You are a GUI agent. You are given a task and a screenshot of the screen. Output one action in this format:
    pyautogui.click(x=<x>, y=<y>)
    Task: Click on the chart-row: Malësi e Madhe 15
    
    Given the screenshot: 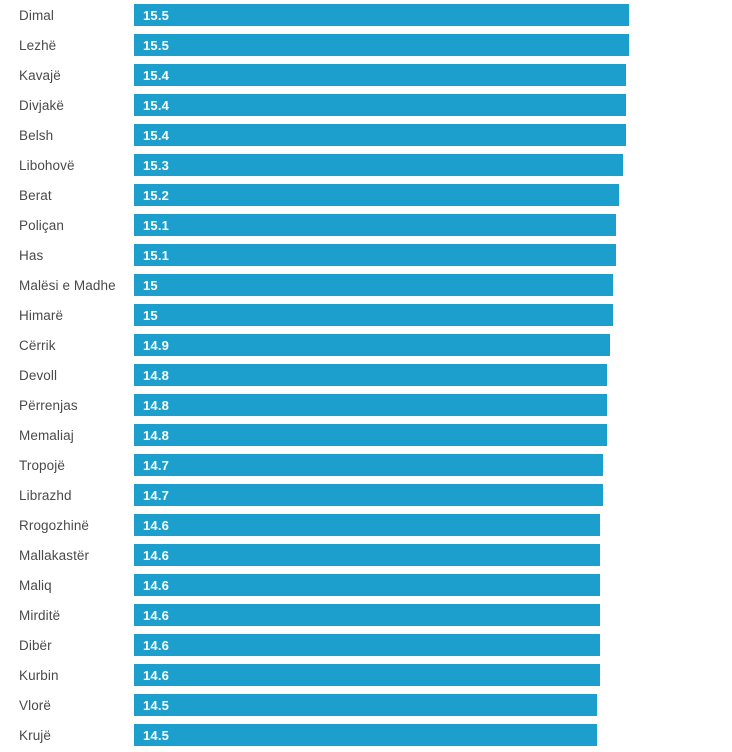 What is the action you would take?
    pyautogui.click(x=366, y=285)
    